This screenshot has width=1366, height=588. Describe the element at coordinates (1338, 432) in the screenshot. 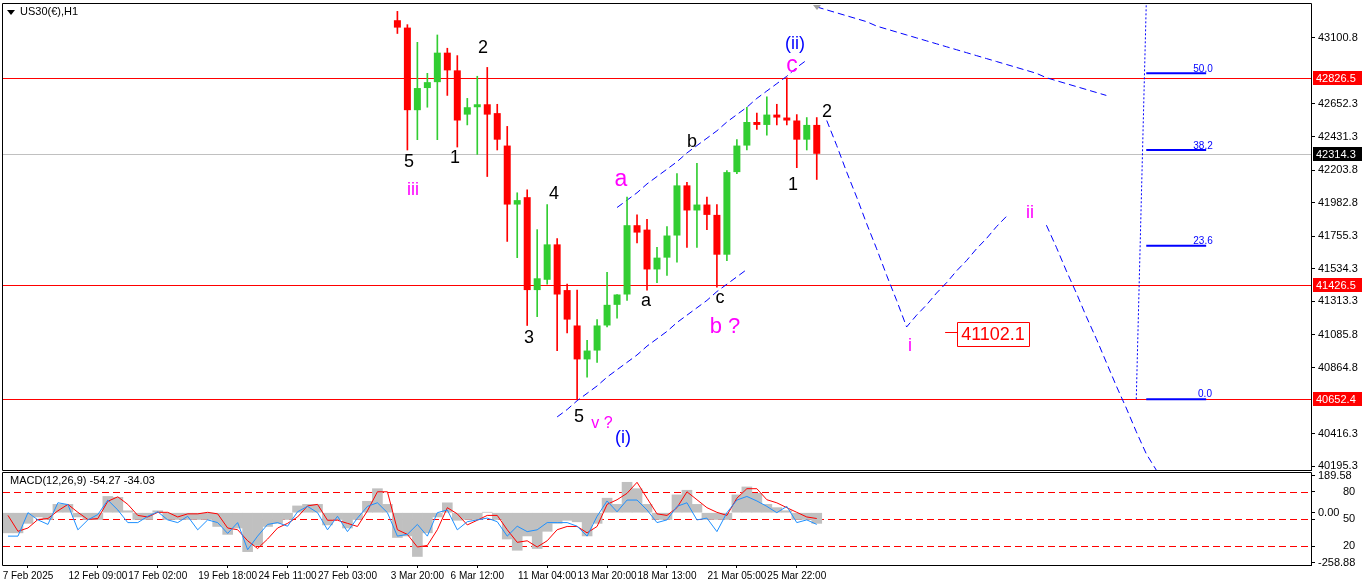

I see `y-tick-label: 40416.3` at that location.